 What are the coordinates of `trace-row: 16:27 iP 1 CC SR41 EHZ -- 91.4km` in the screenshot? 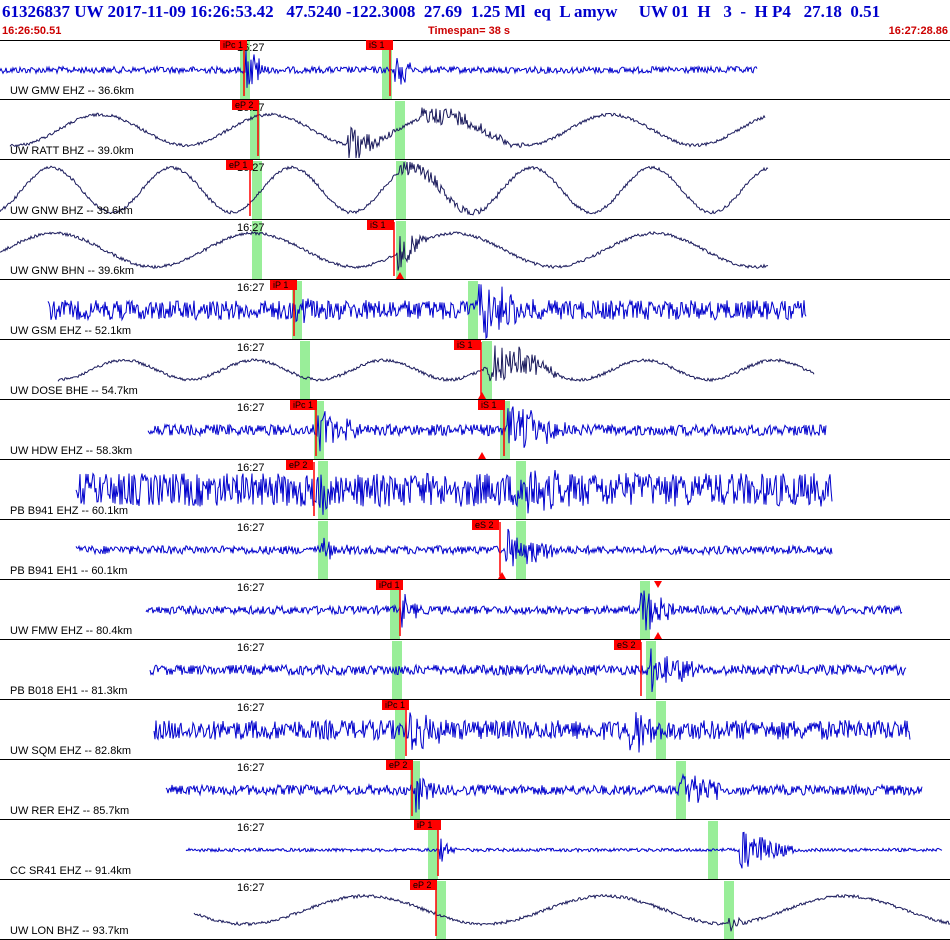 It's located at (475, 850).